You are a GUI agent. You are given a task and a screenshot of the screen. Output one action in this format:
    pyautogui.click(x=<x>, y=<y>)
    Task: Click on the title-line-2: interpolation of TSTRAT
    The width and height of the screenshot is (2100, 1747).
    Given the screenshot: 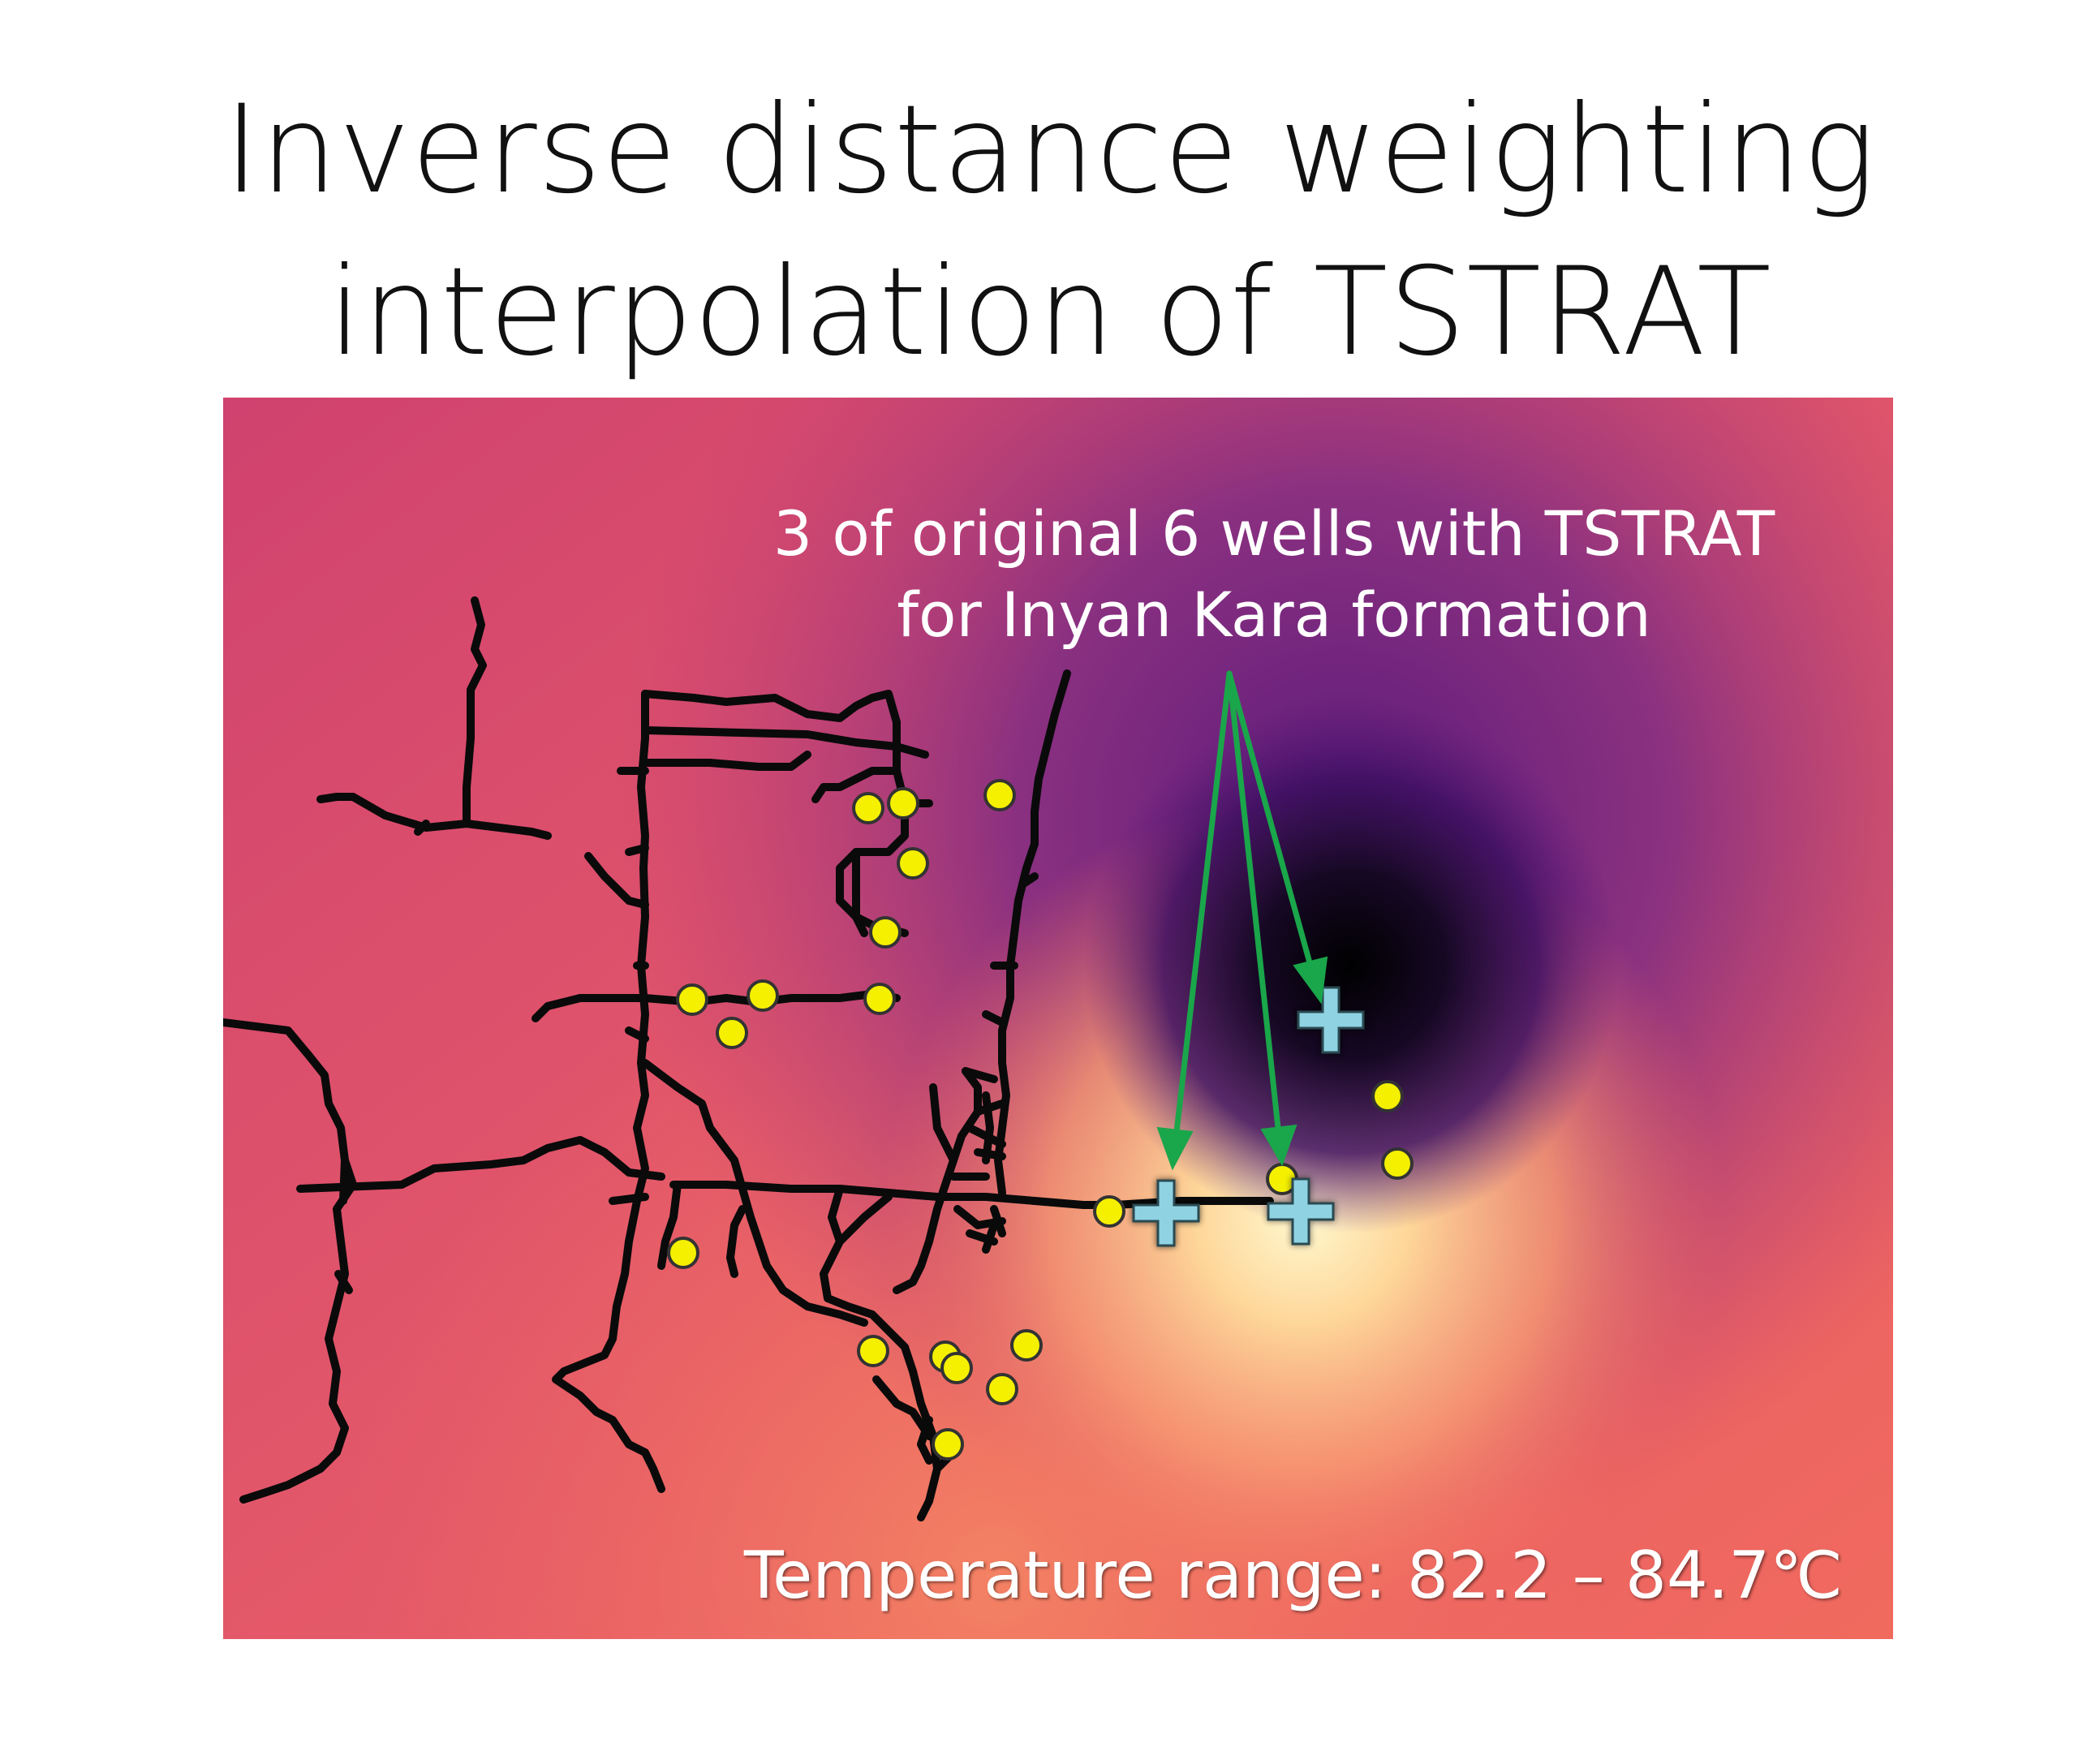 What is the action you would take?
    pyautogui.click(x=1050, y=313)
    